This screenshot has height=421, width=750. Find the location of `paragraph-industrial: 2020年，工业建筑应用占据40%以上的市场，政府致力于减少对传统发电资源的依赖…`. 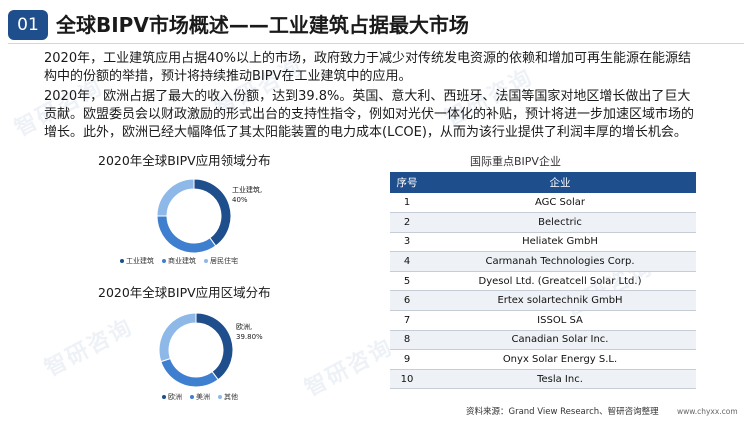

paragraph-industrial: 2020年，工业建筑应用占据40%以上的市场，政府致力于减少对传统发电资源的依赖… is located at coordinates (367, 67).